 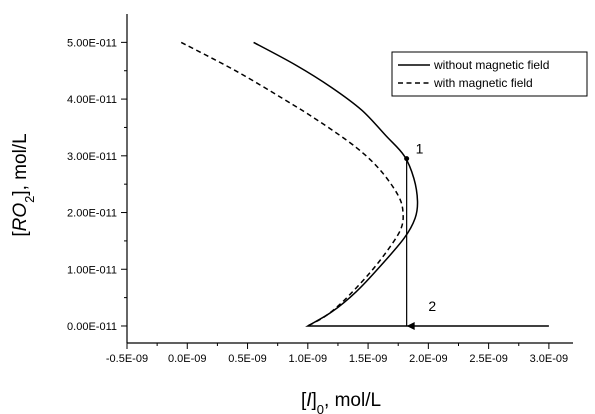 What do you see at coordinates (407, 159) in the screenshot?
I see `point-marker` at bounding box center [407, 159].